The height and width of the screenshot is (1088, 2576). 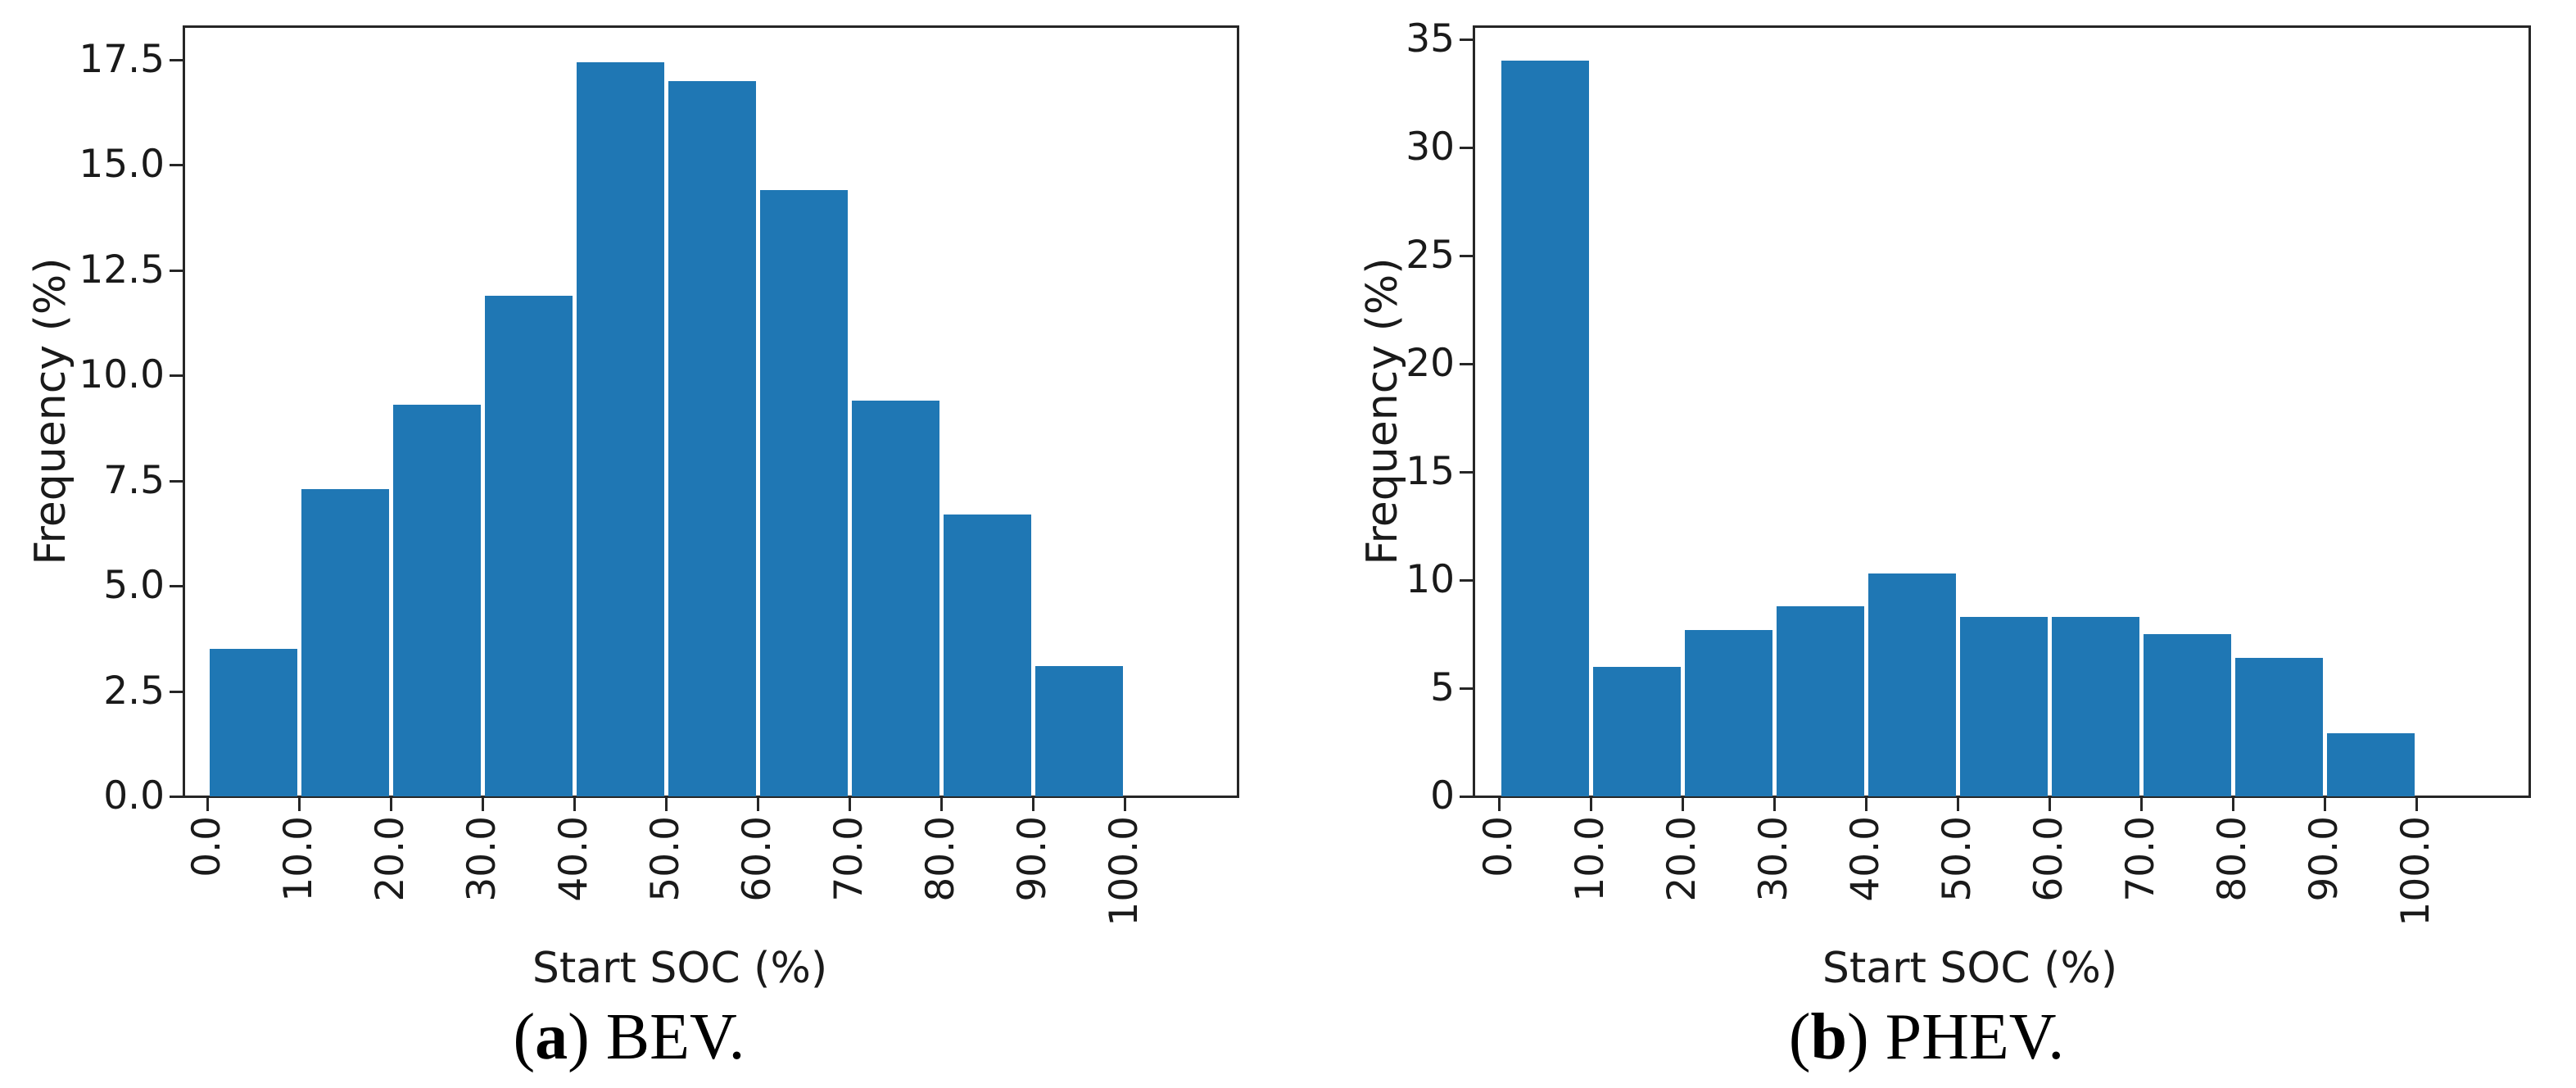 What do you see at coordinates (1430, 255) in the screenshot?
I see `y-tick-label: 25` at bounding box center [1430, 255].